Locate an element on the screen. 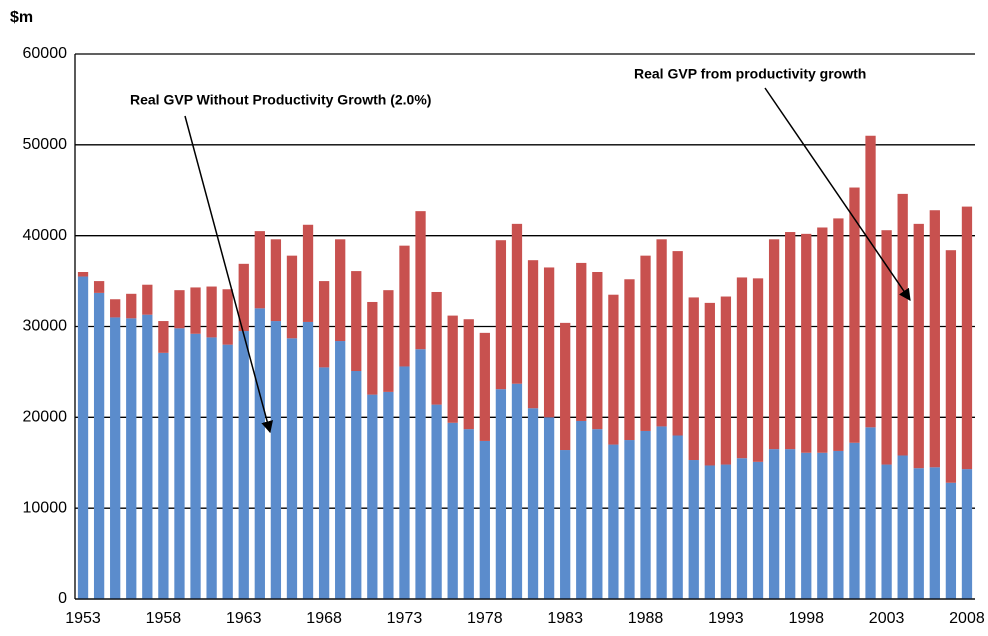 The width and height of the screenshot is (988, 636). x-tick-label: 1988 is located at coordinates (646, 618).